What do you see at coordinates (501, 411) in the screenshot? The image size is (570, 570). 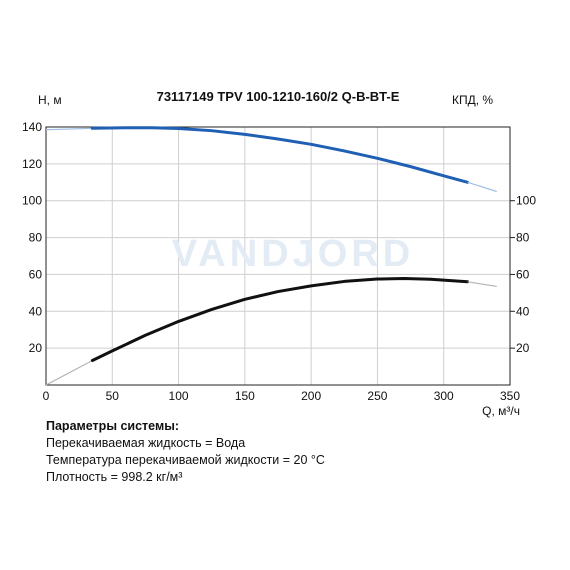 I see `x-axis-label: Q, м³/ч` at bounding box center [501, 411].